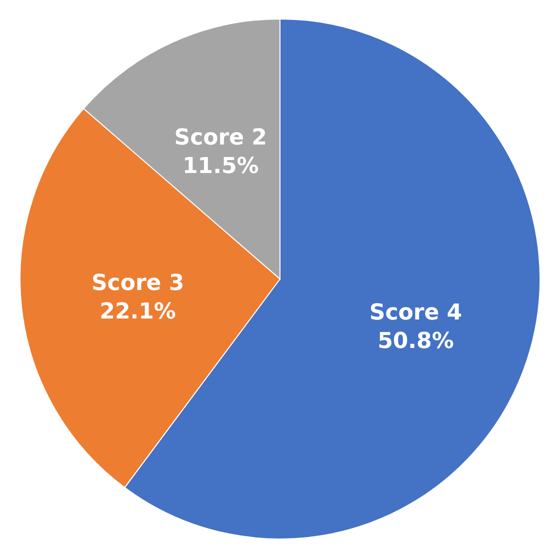 The width and height of the screenshot is (550, 548). What do you see at coordinates (138, 312) in the screenshot?
I see `data-label: 22.1%` at bounding box center [138, 312].